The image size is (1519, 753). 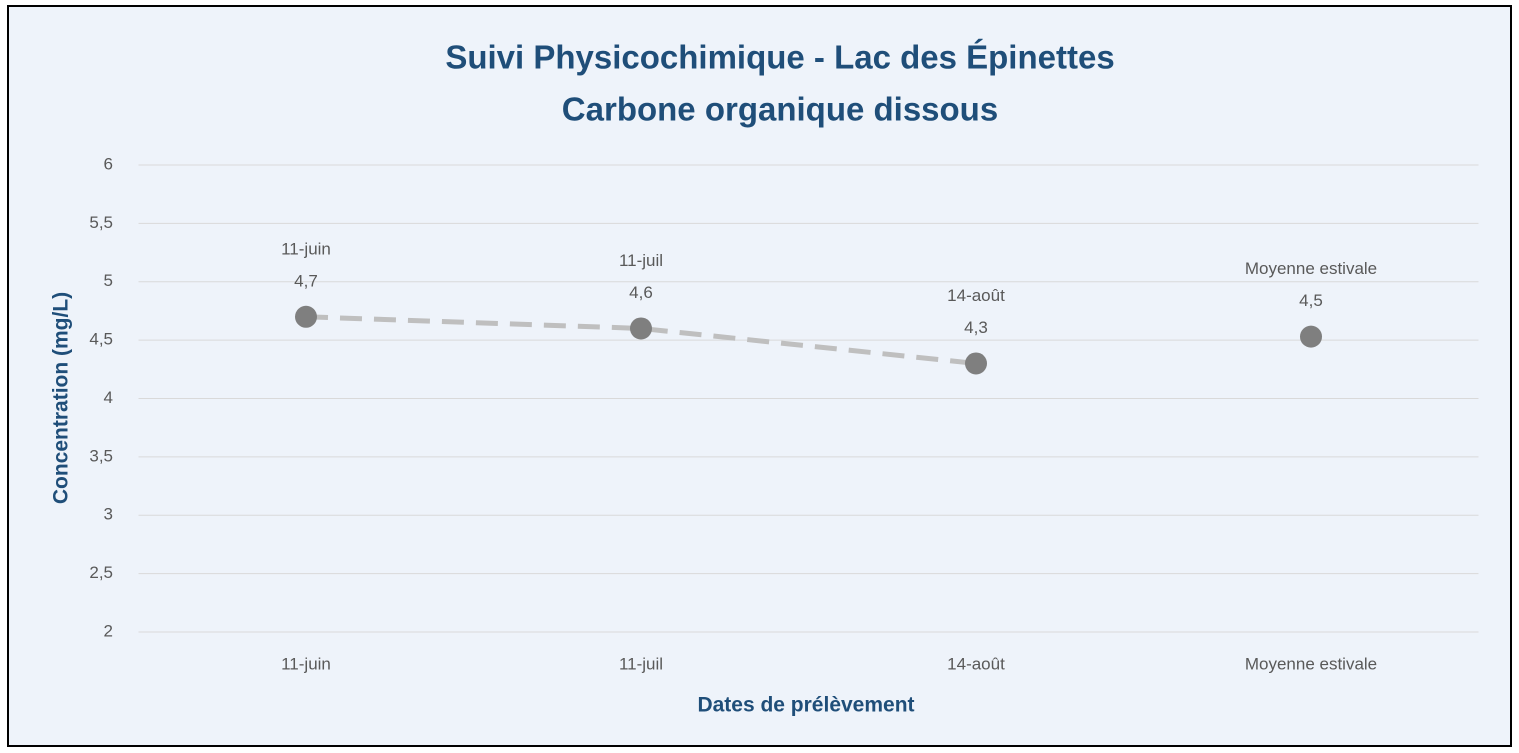 What do you see at coordinates (108, 514) in the screenshot?
I see `y-tick-label: 3` at bounding box center [108, 514].